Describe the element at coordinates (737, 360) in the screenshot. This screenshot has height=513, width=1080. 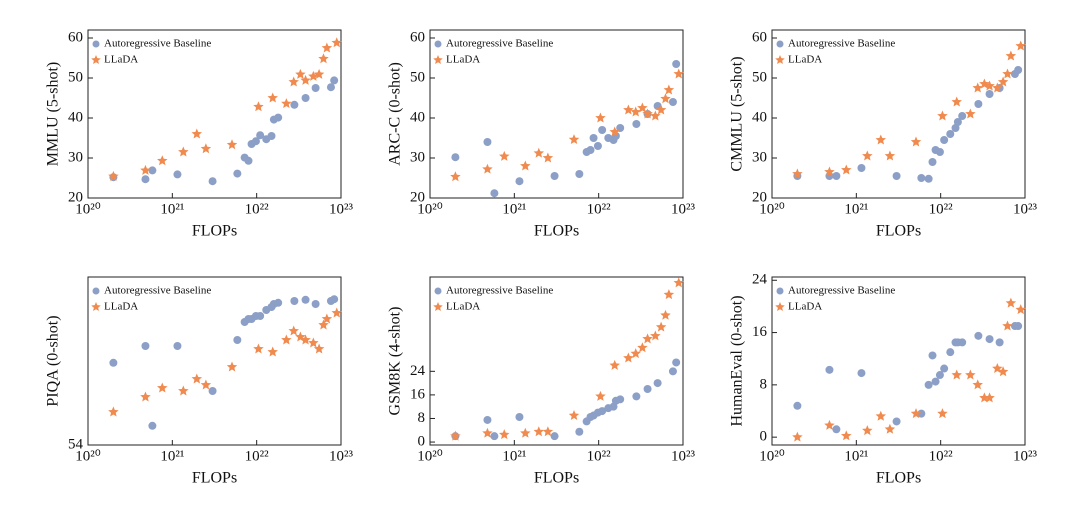
I see `y-axis-label: HumanEval (0-shot)` at that location.